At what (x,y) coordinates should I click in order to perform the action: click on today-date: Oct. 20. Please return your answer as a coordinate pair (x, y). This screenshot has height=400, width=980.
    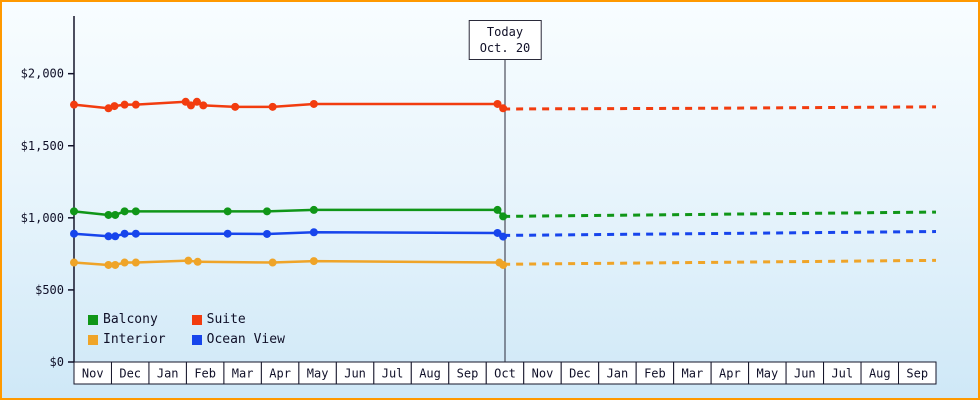
    Looking at the image, I should click on (505, 48).